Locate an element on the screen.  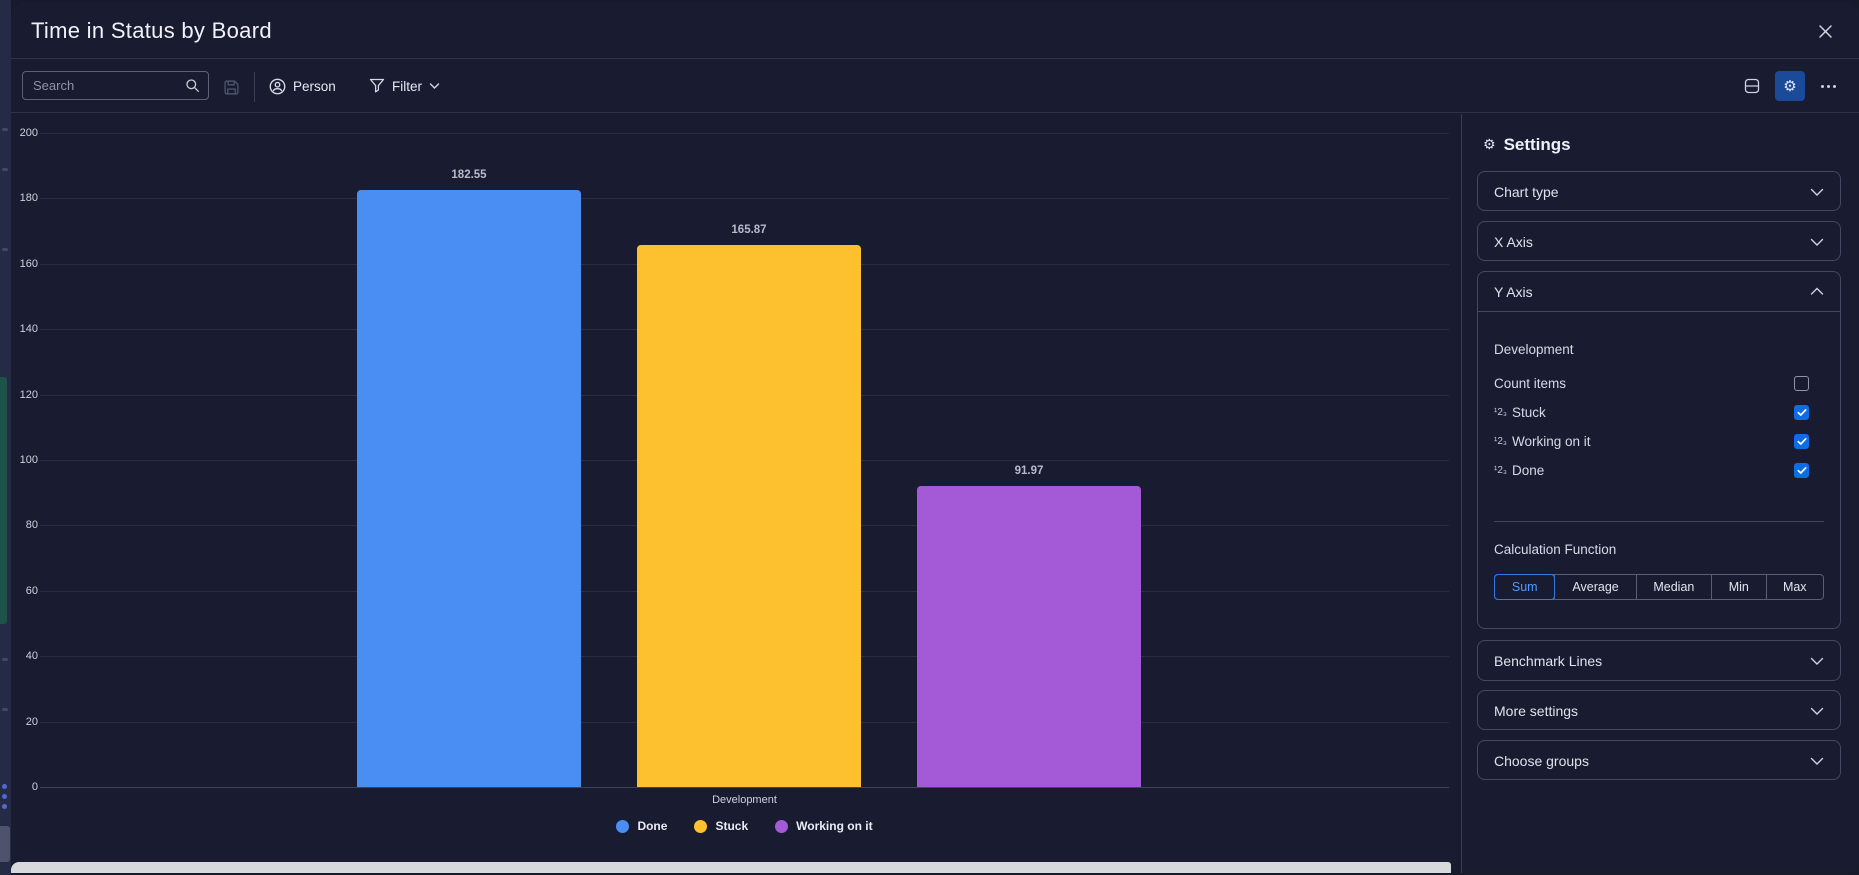
calc-option-sum: Sum is located at coordinates (1524, 587).